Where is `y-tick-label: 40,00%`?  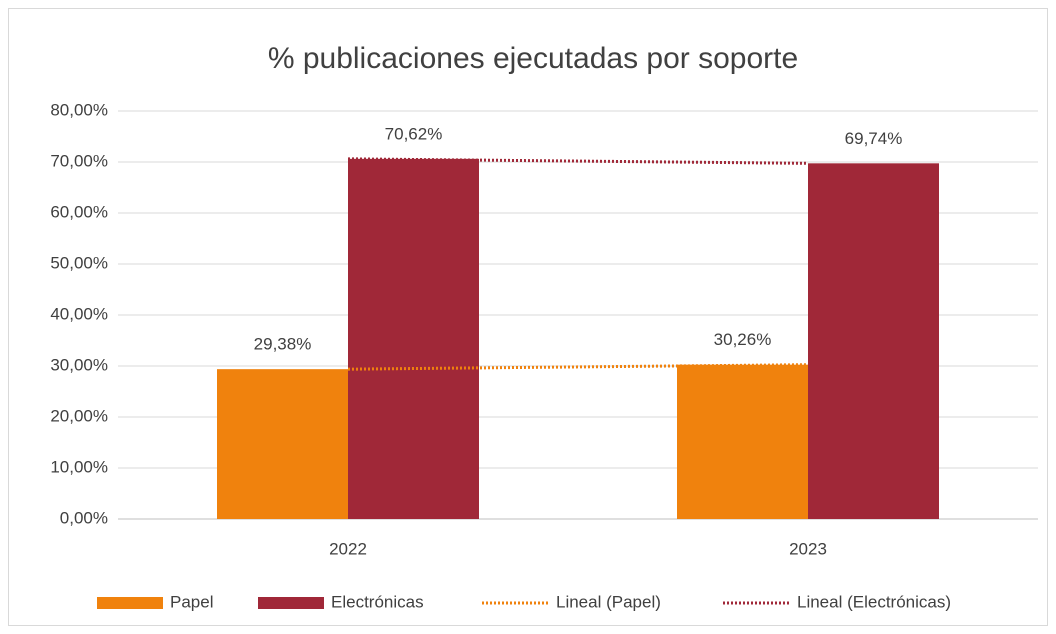
y-tick-label: 40,00% is located at coordinates (79, 313).